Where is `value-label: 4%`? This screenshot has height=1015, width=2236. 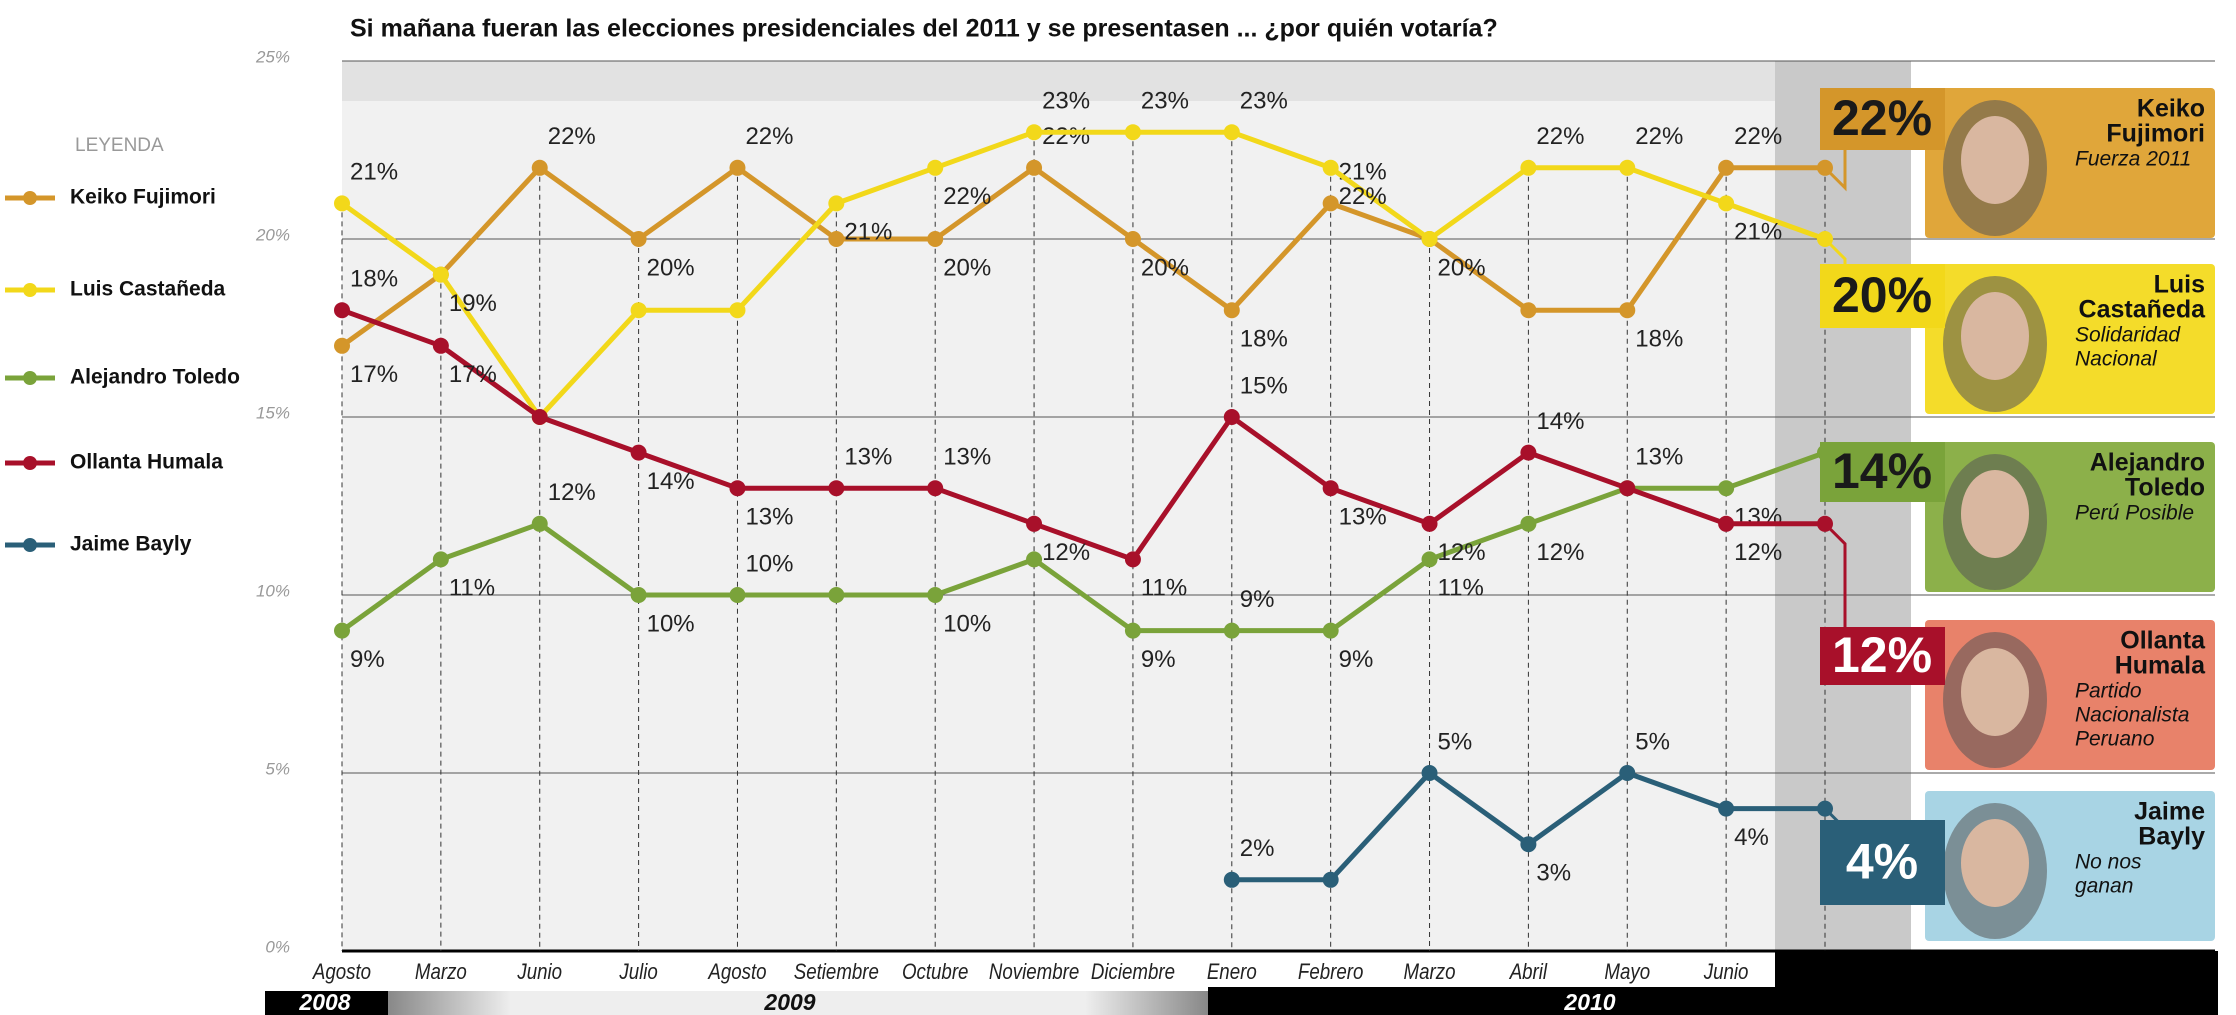 value-label: 4% is located at coordinates (1751, 837).